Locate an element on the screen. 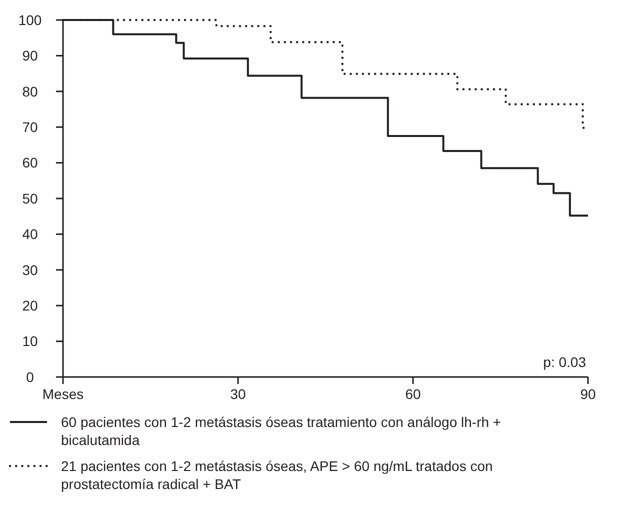 The height and width of the screenshot is (532, 633). legend-label: 21 pacientes con 1-2 metástasis óseas, APE > 60 ng/mL tratados con prostatectomía radical + BAT is located at coordinates (277, 475).